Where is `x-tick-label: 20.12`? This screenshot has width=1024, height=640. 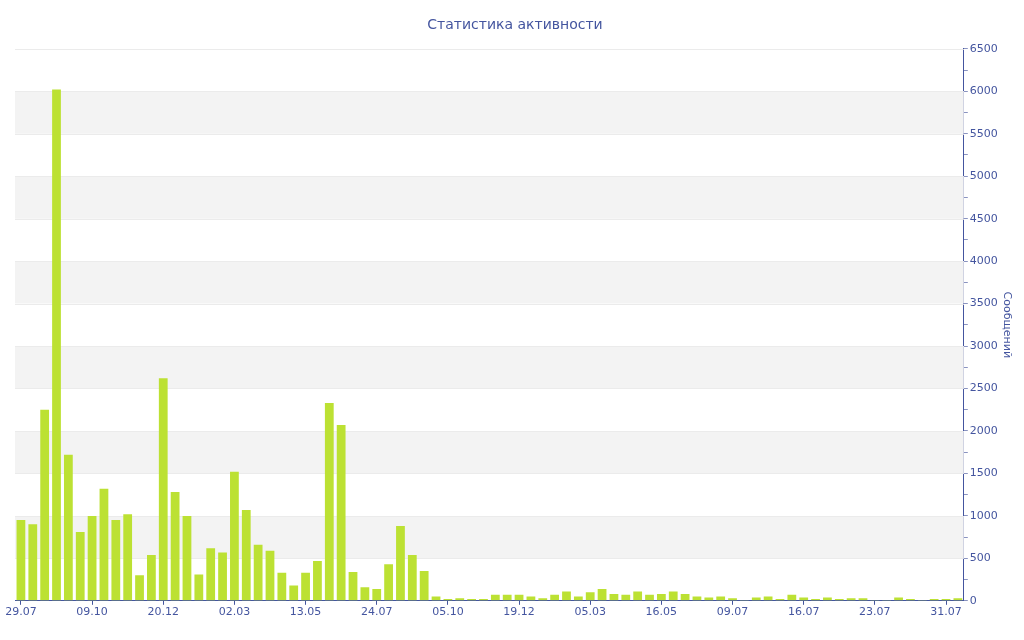
x-tick-label: 20.12 is located at coordinates (163, 612).